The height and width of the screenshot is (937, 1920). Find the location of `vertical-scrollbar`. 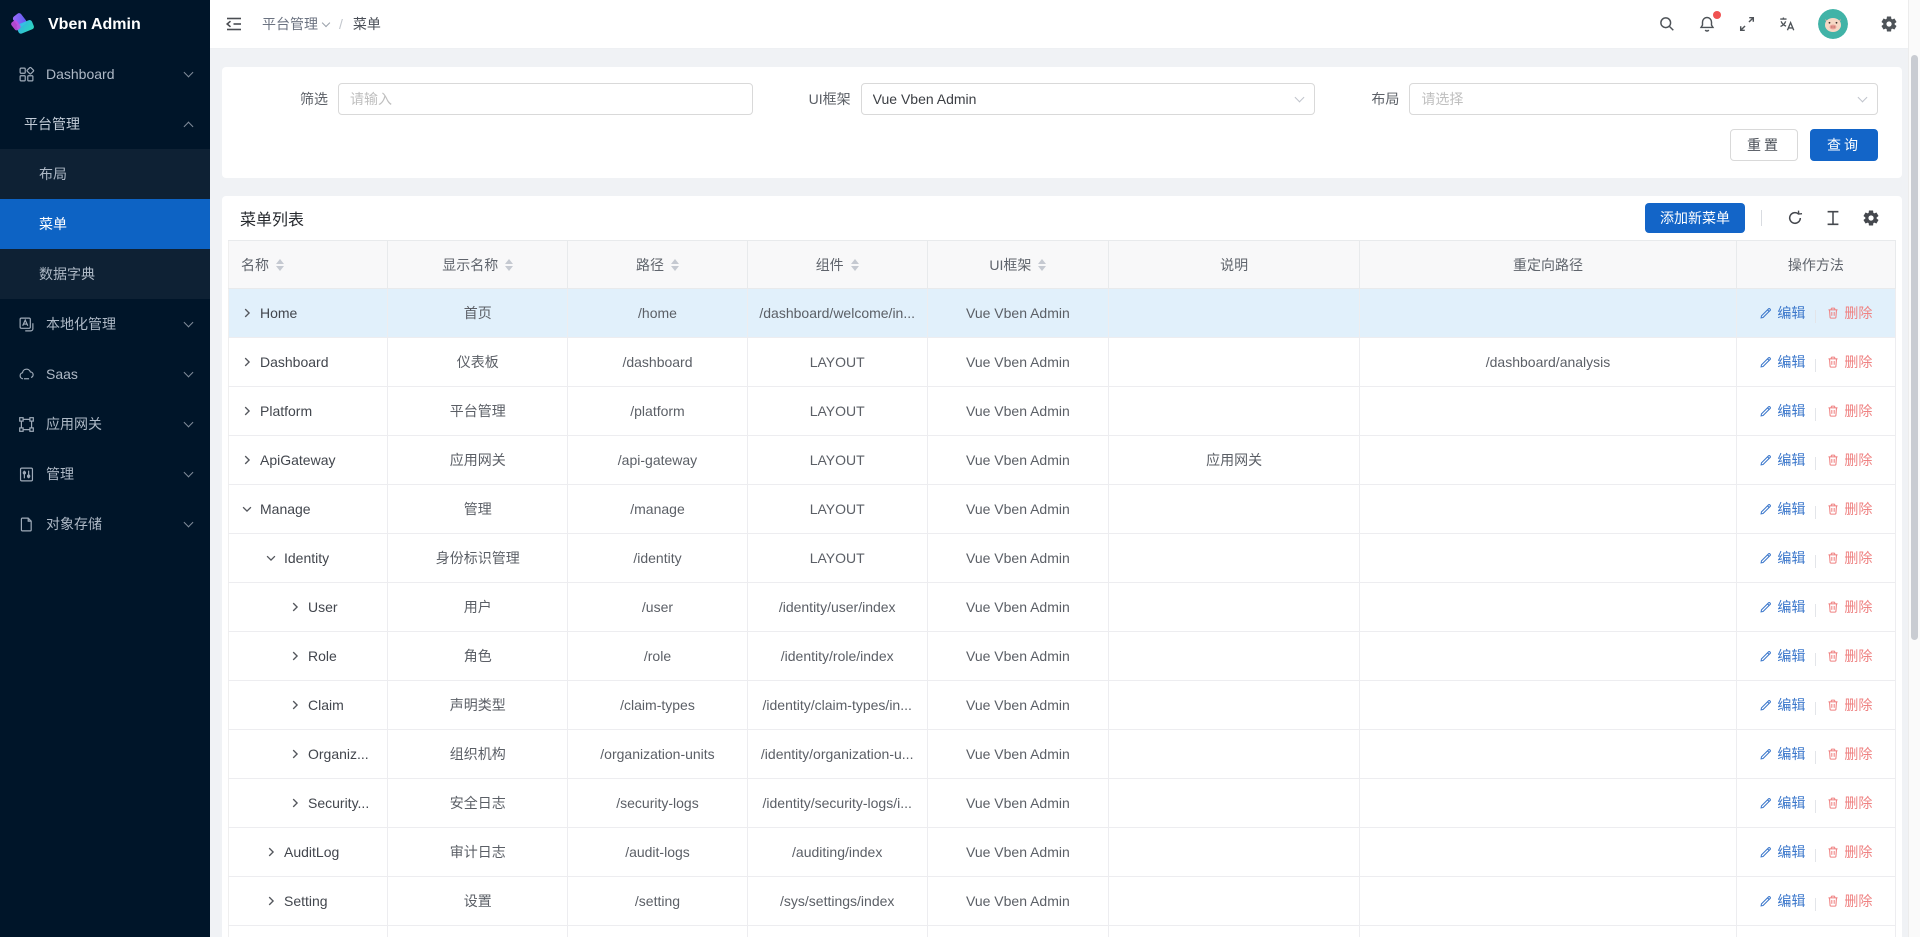

vertical-scrollbar is located at coordinates (1914, 468).